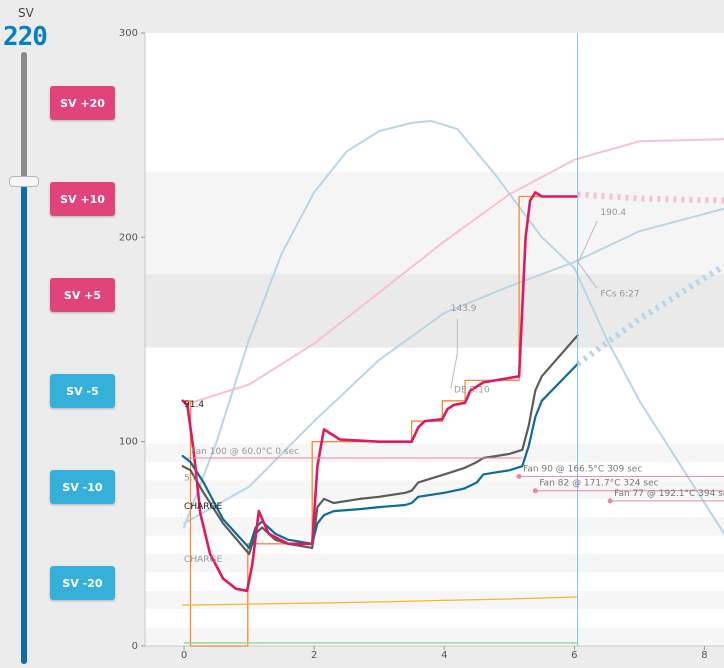 The image size is (724, 668). Describe the element at coordinates (444, 655) in the screenshot. I see `x-tick-label: 4` at that location.